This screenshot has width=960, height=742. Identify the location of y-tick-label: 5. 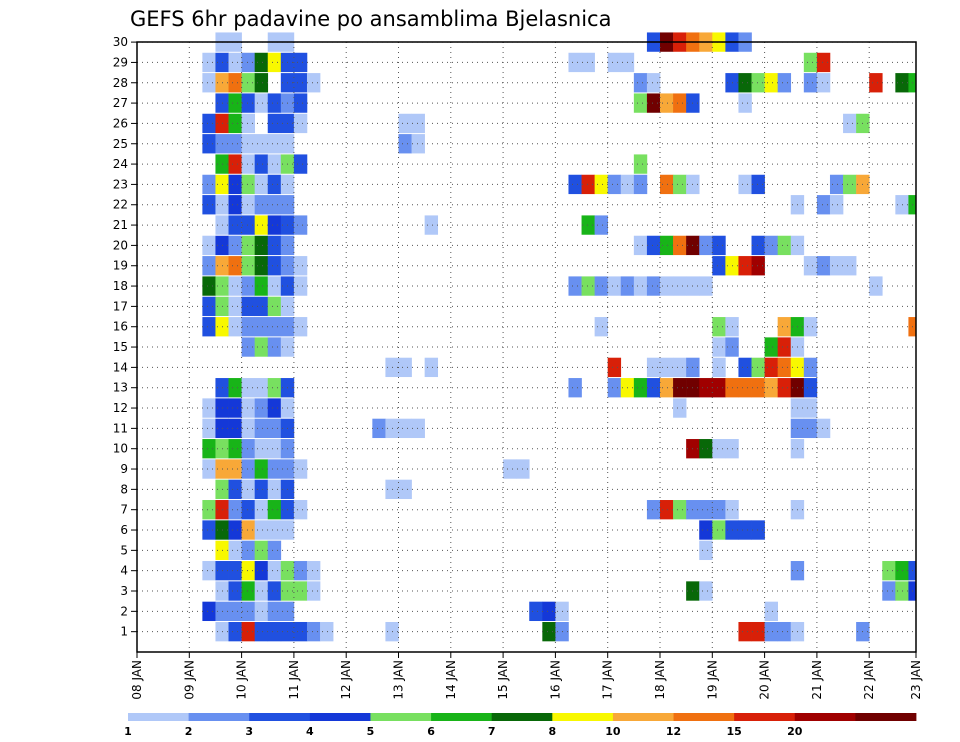
(124, 550).